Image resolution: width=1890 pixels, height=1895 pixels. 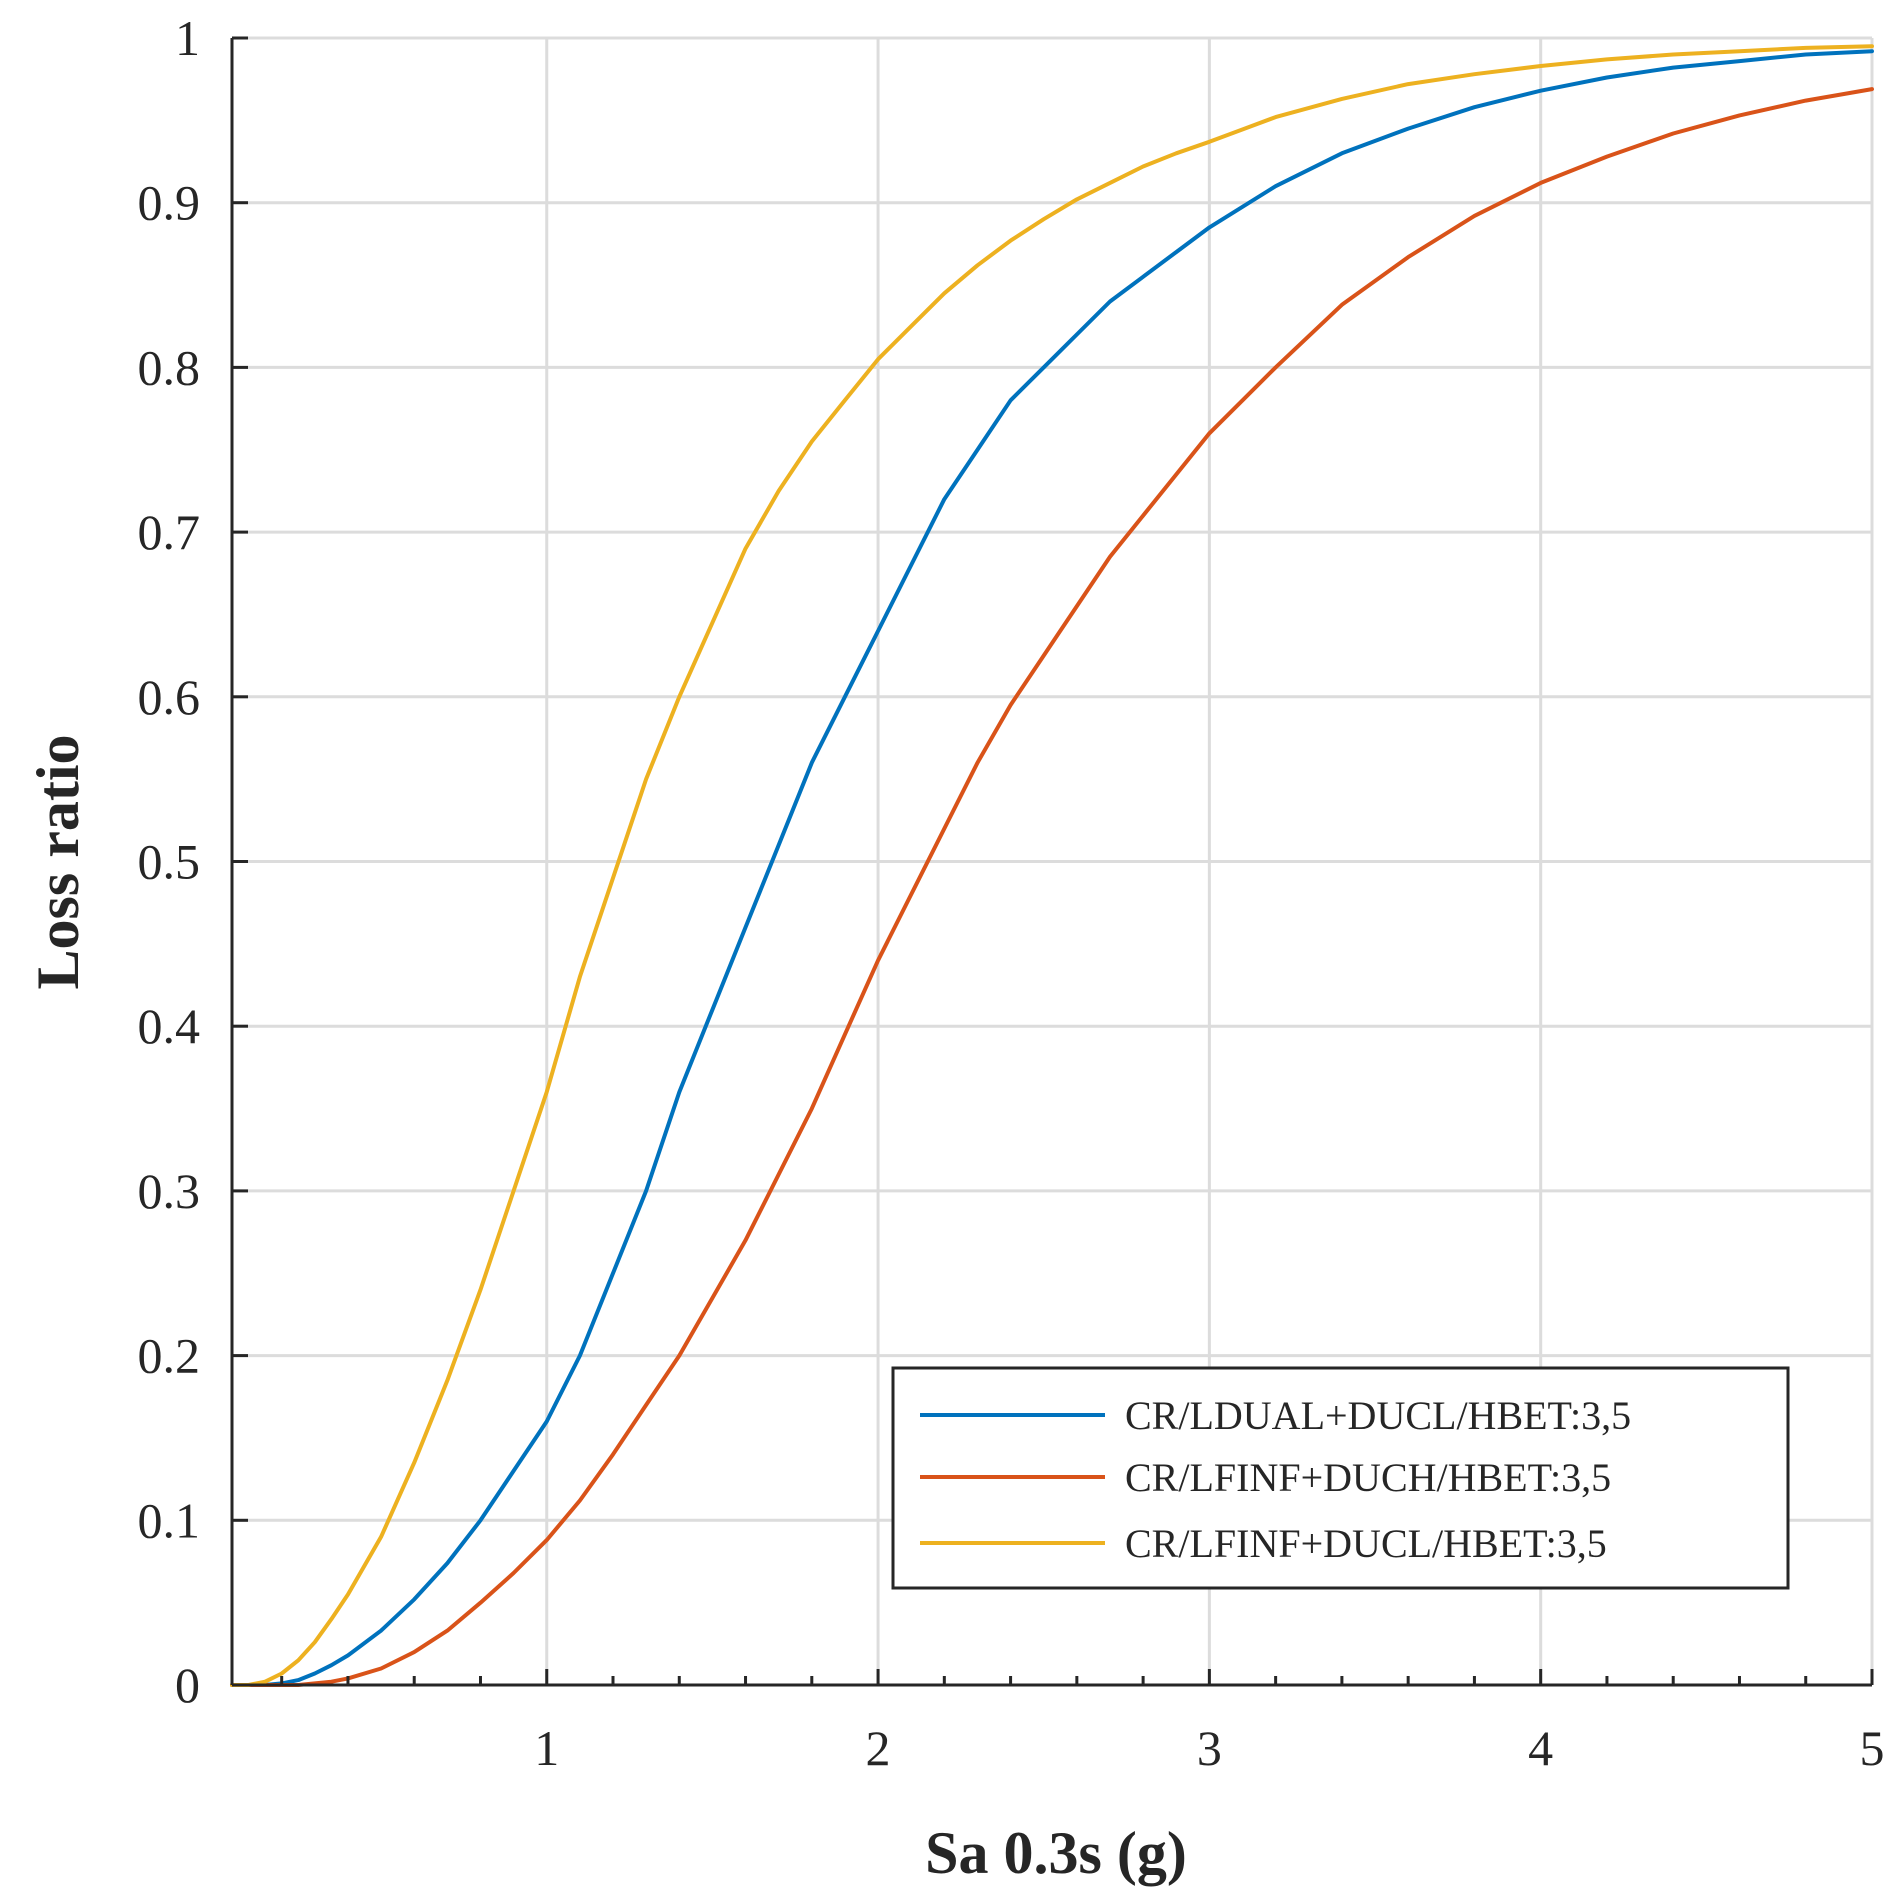 I want to click on legend-label-ldual-ducl: CR/LDUAL+DUCL/HBET:3,5, so click(x=1378, y=1415).